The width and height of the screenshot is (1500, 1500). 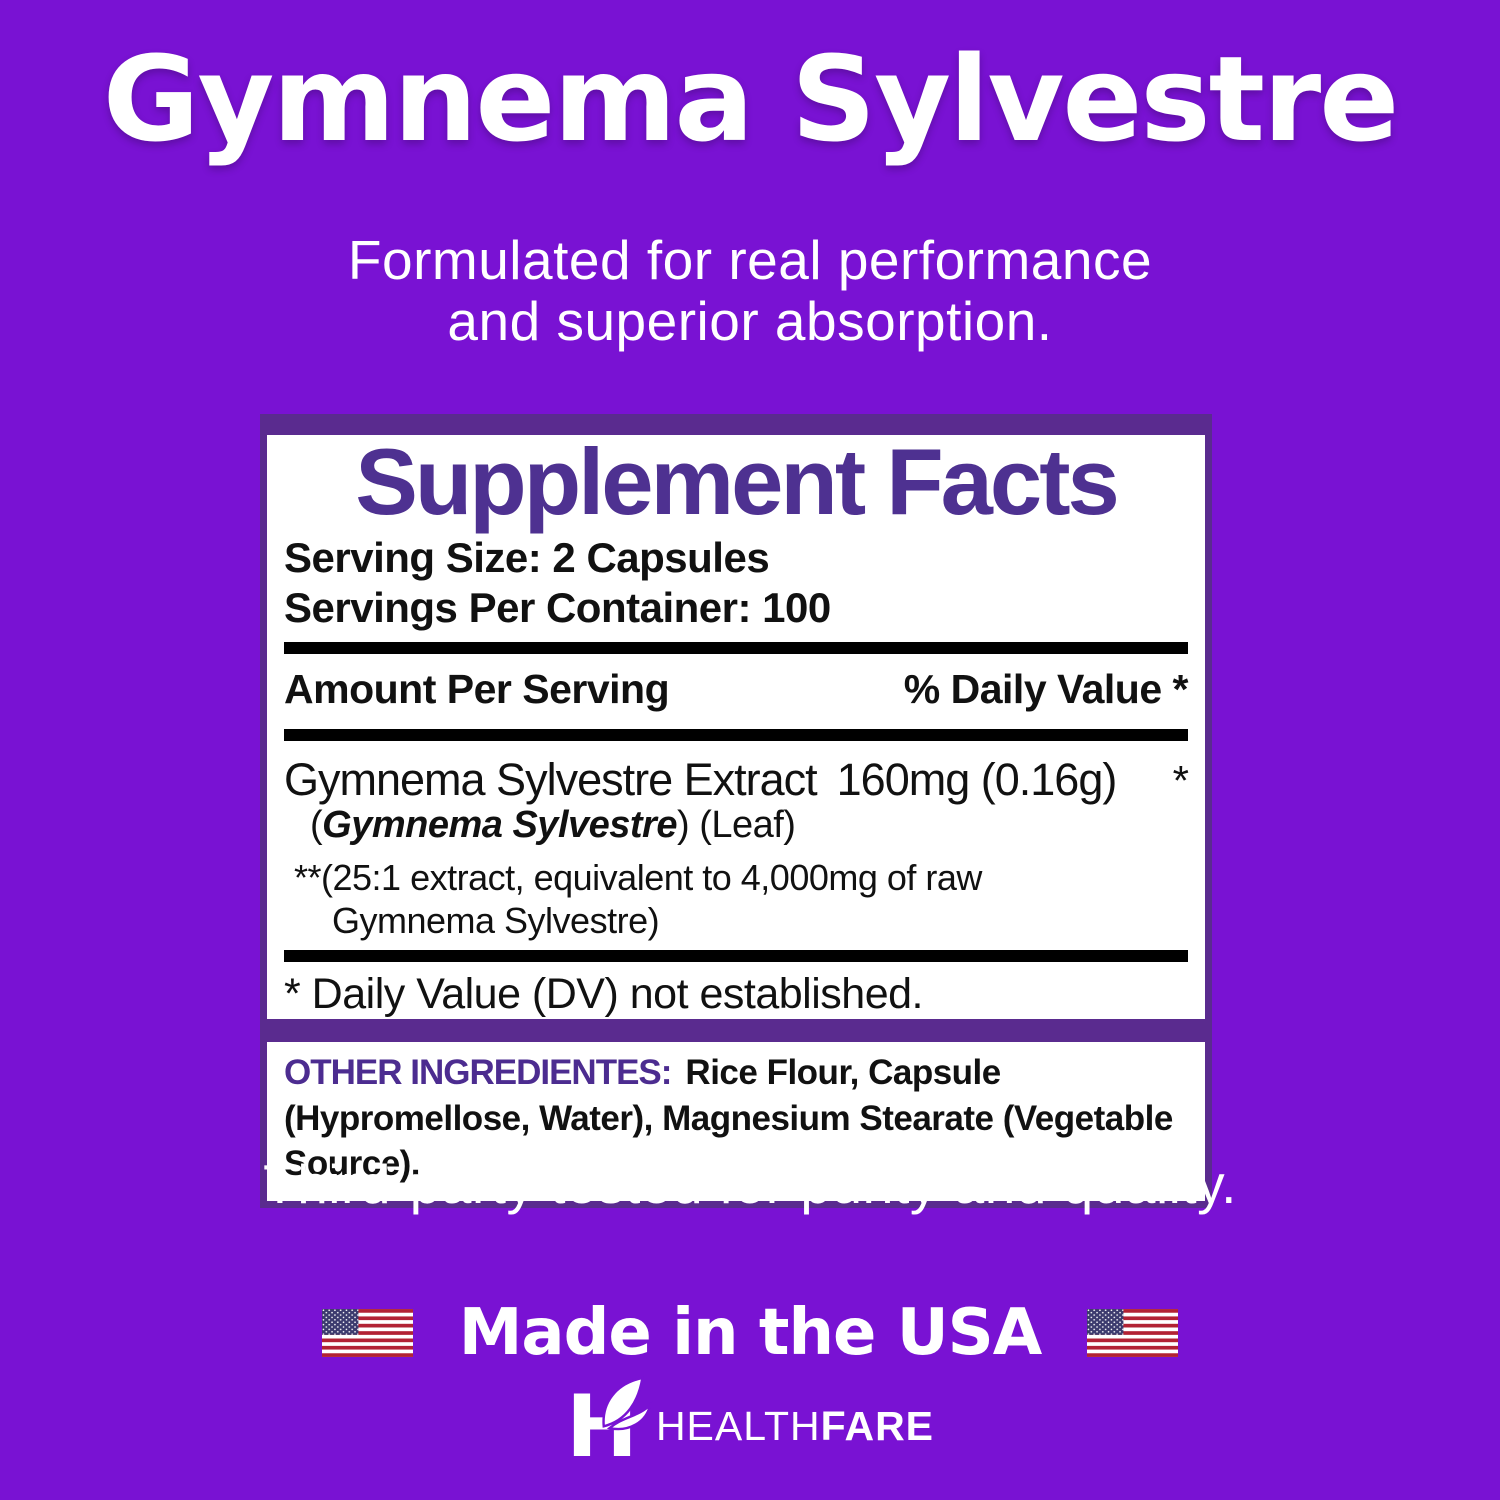 I want to click on ingredient-name-amount: Gymnema Sylvestre Extract 160mg (0.16g), so click(x=701, y=779).